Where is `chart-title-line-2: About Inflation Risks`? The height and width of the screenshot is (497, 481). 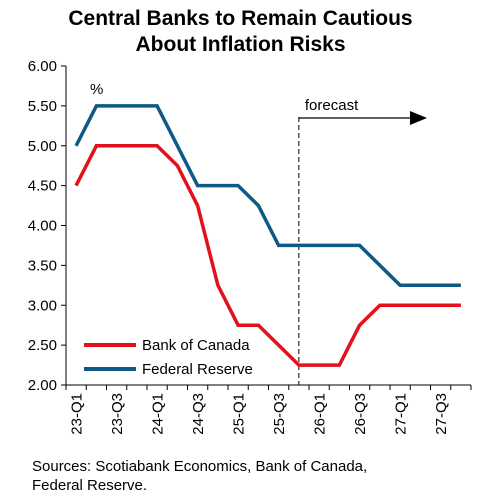 chart-title-line-2: About Inflation Risks is located at coordinates (240, 44).